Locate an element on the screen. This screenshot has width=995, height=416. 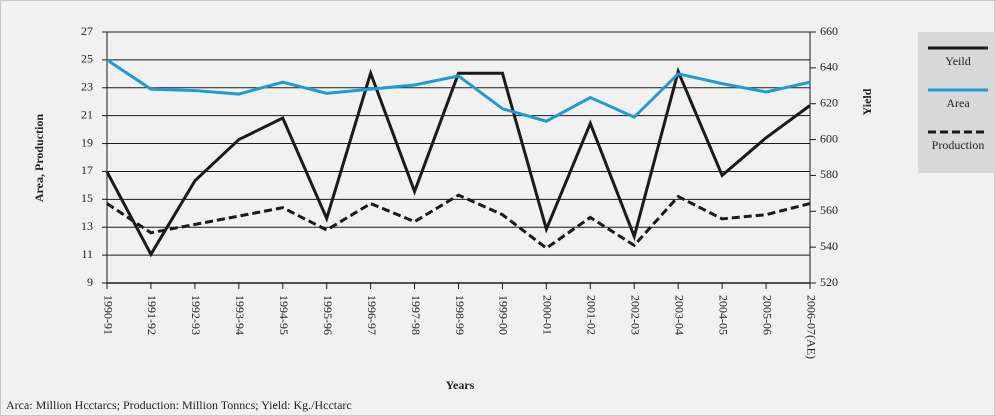
legend-label: Production is located at coordinates (958, 145).